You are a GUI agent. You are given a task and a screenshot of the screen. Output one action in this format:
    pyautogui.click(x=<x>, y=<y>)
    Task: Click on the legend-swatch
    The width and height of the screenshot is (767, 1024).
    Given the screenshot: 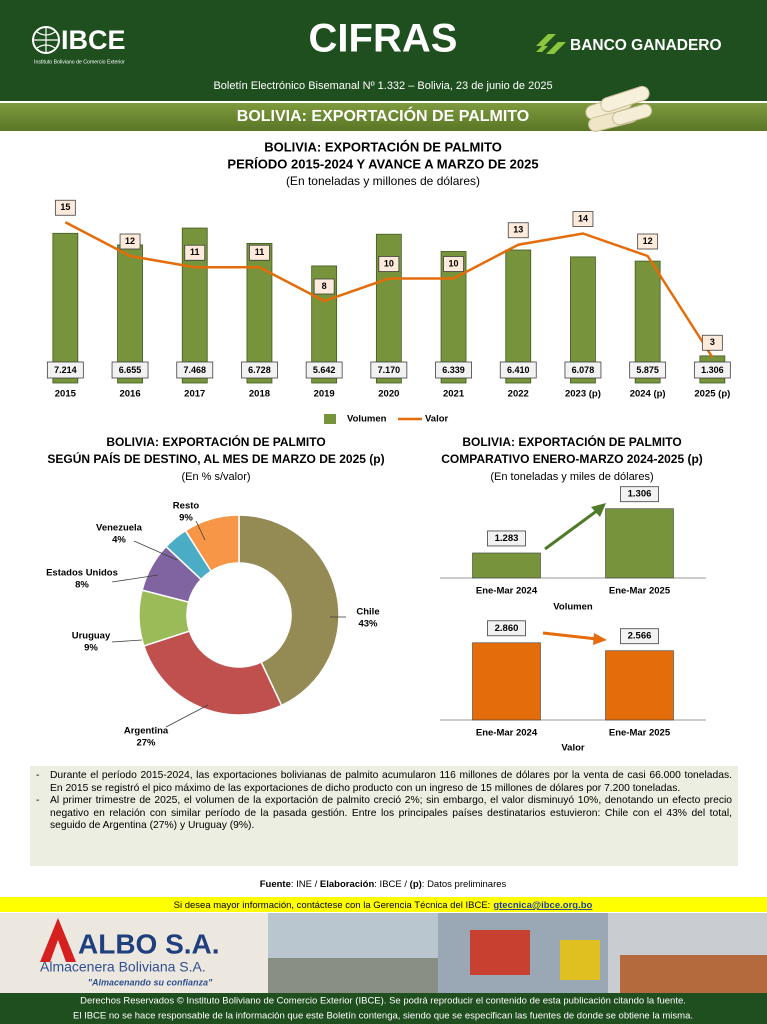 What is the action you would take?
    pyautogui.click(x=330, y=419)
    